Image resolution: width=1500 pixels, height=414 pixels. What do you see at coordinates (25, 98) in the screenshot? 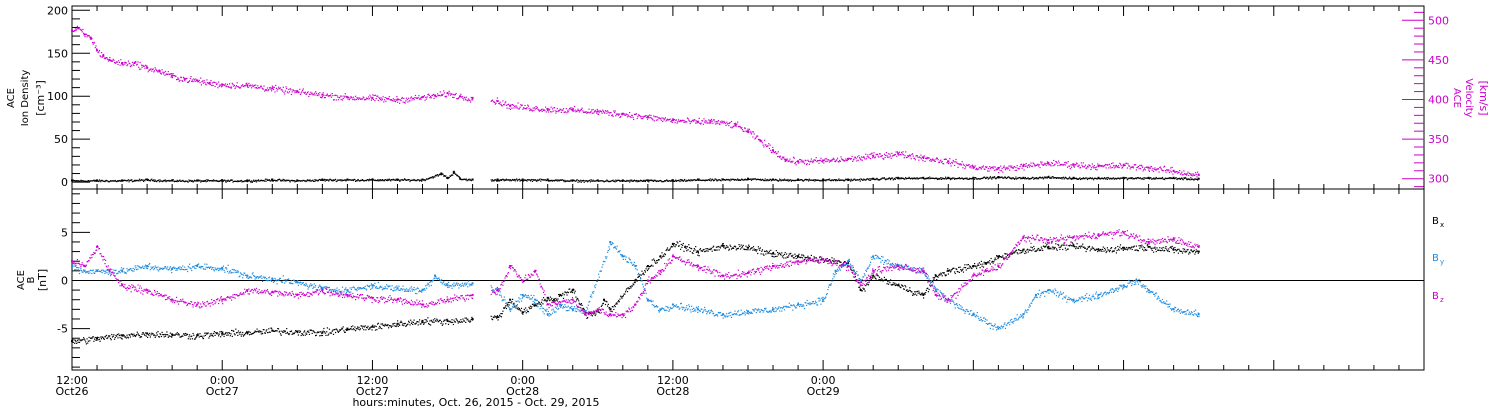
I see `left-ylabel-line: Ion Density` at bounding box center [25, 98].